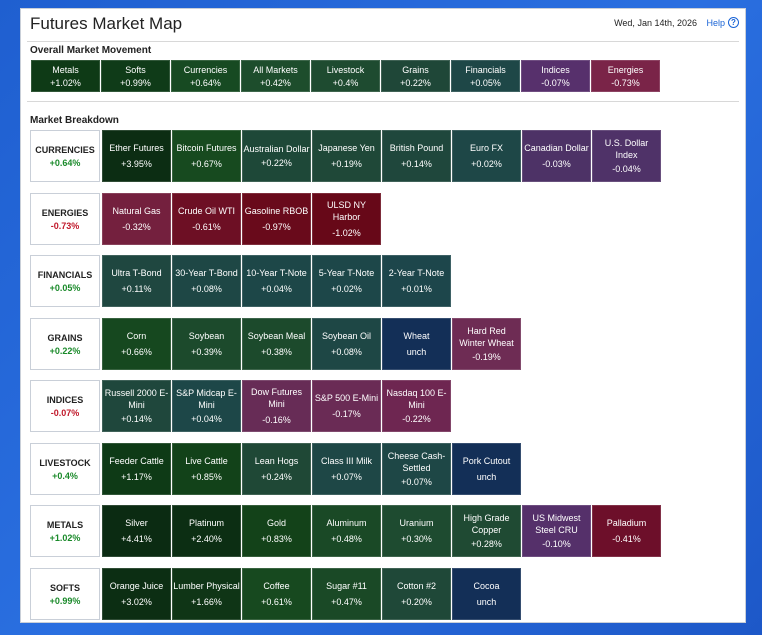  I want to click on tile-change: +0.85%, so click(206, 477).